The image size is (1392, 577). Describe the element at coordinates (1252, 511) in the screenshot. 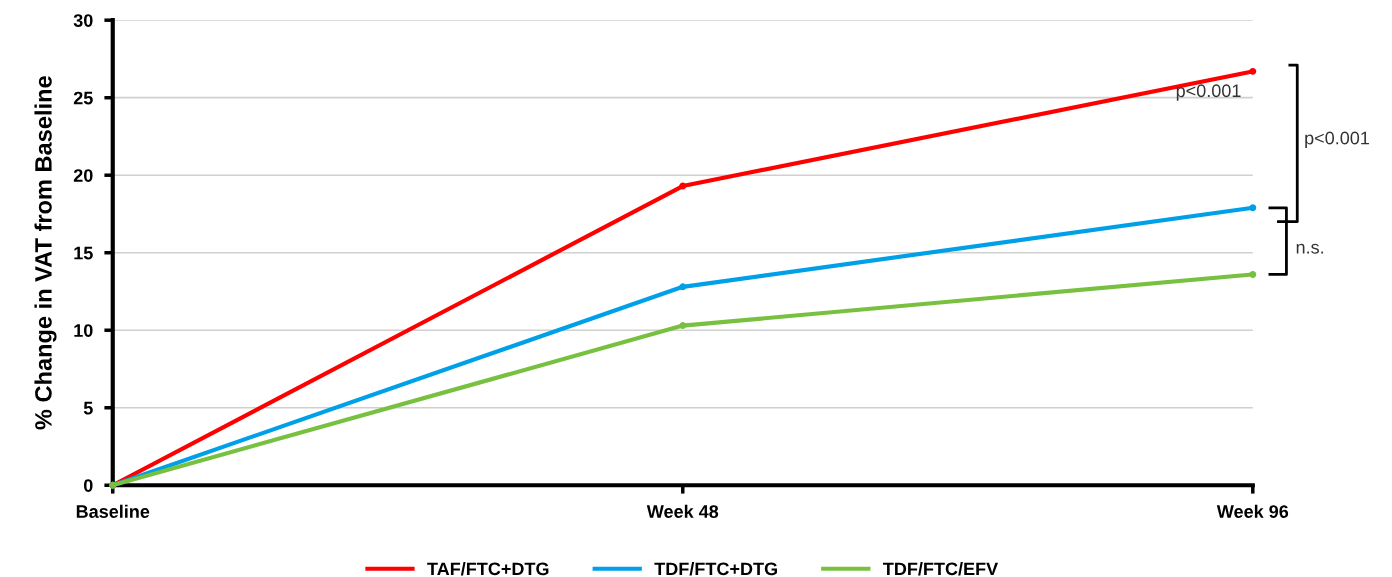

I see `x-tick-label: Week 96` at that location.